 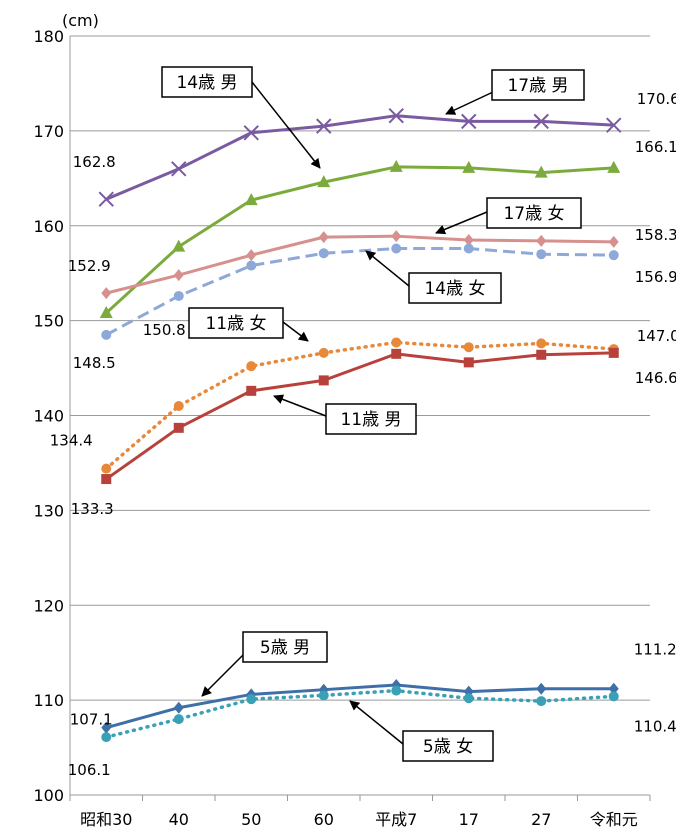 I want to click on callout-label: 11歳 女, so click(x=235, y=324).